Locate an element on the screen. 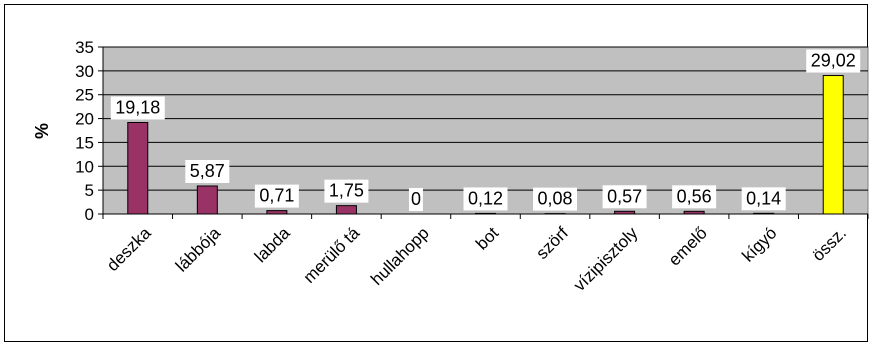  category-label: merülő tá is located at coordinates (332, 255).